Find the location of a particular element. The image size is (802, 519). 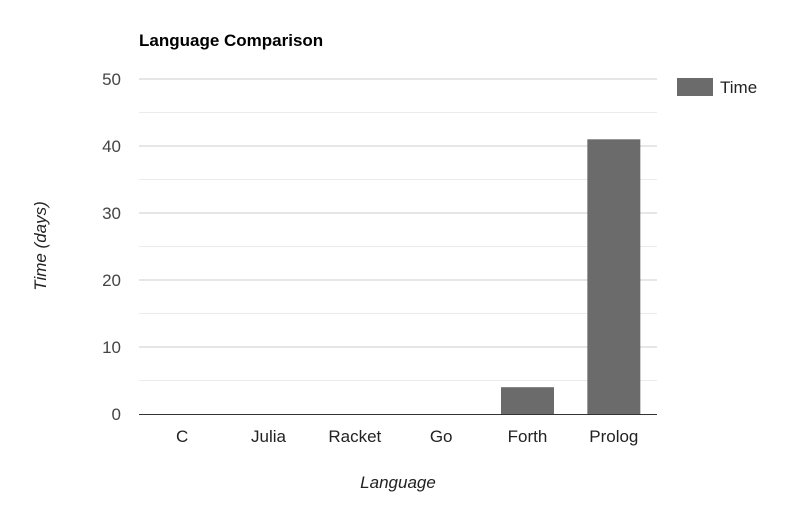

y-axis-label: Time (days) is located at coordinates (40, 246).